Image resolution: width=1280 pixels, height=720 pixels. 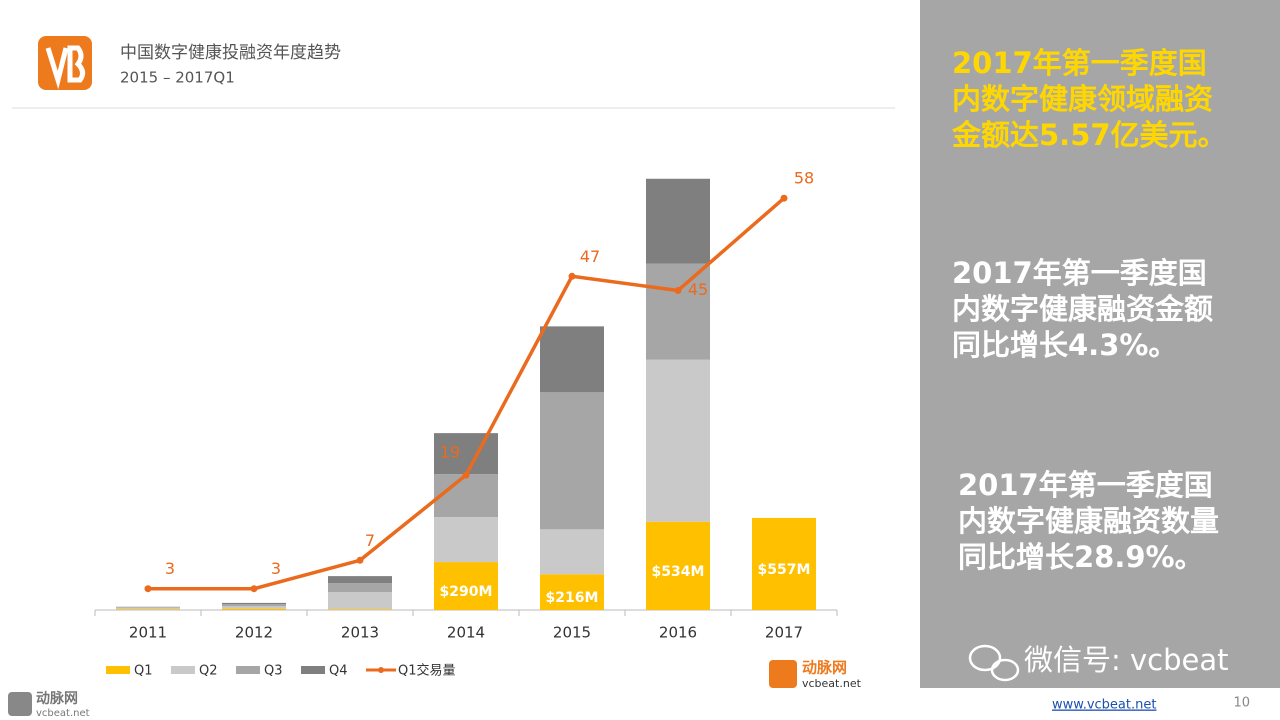 What do you see at coordinates (143, 671) in the screenshot?
I see `legend-label: Q1` at bounding box center [143, 671].